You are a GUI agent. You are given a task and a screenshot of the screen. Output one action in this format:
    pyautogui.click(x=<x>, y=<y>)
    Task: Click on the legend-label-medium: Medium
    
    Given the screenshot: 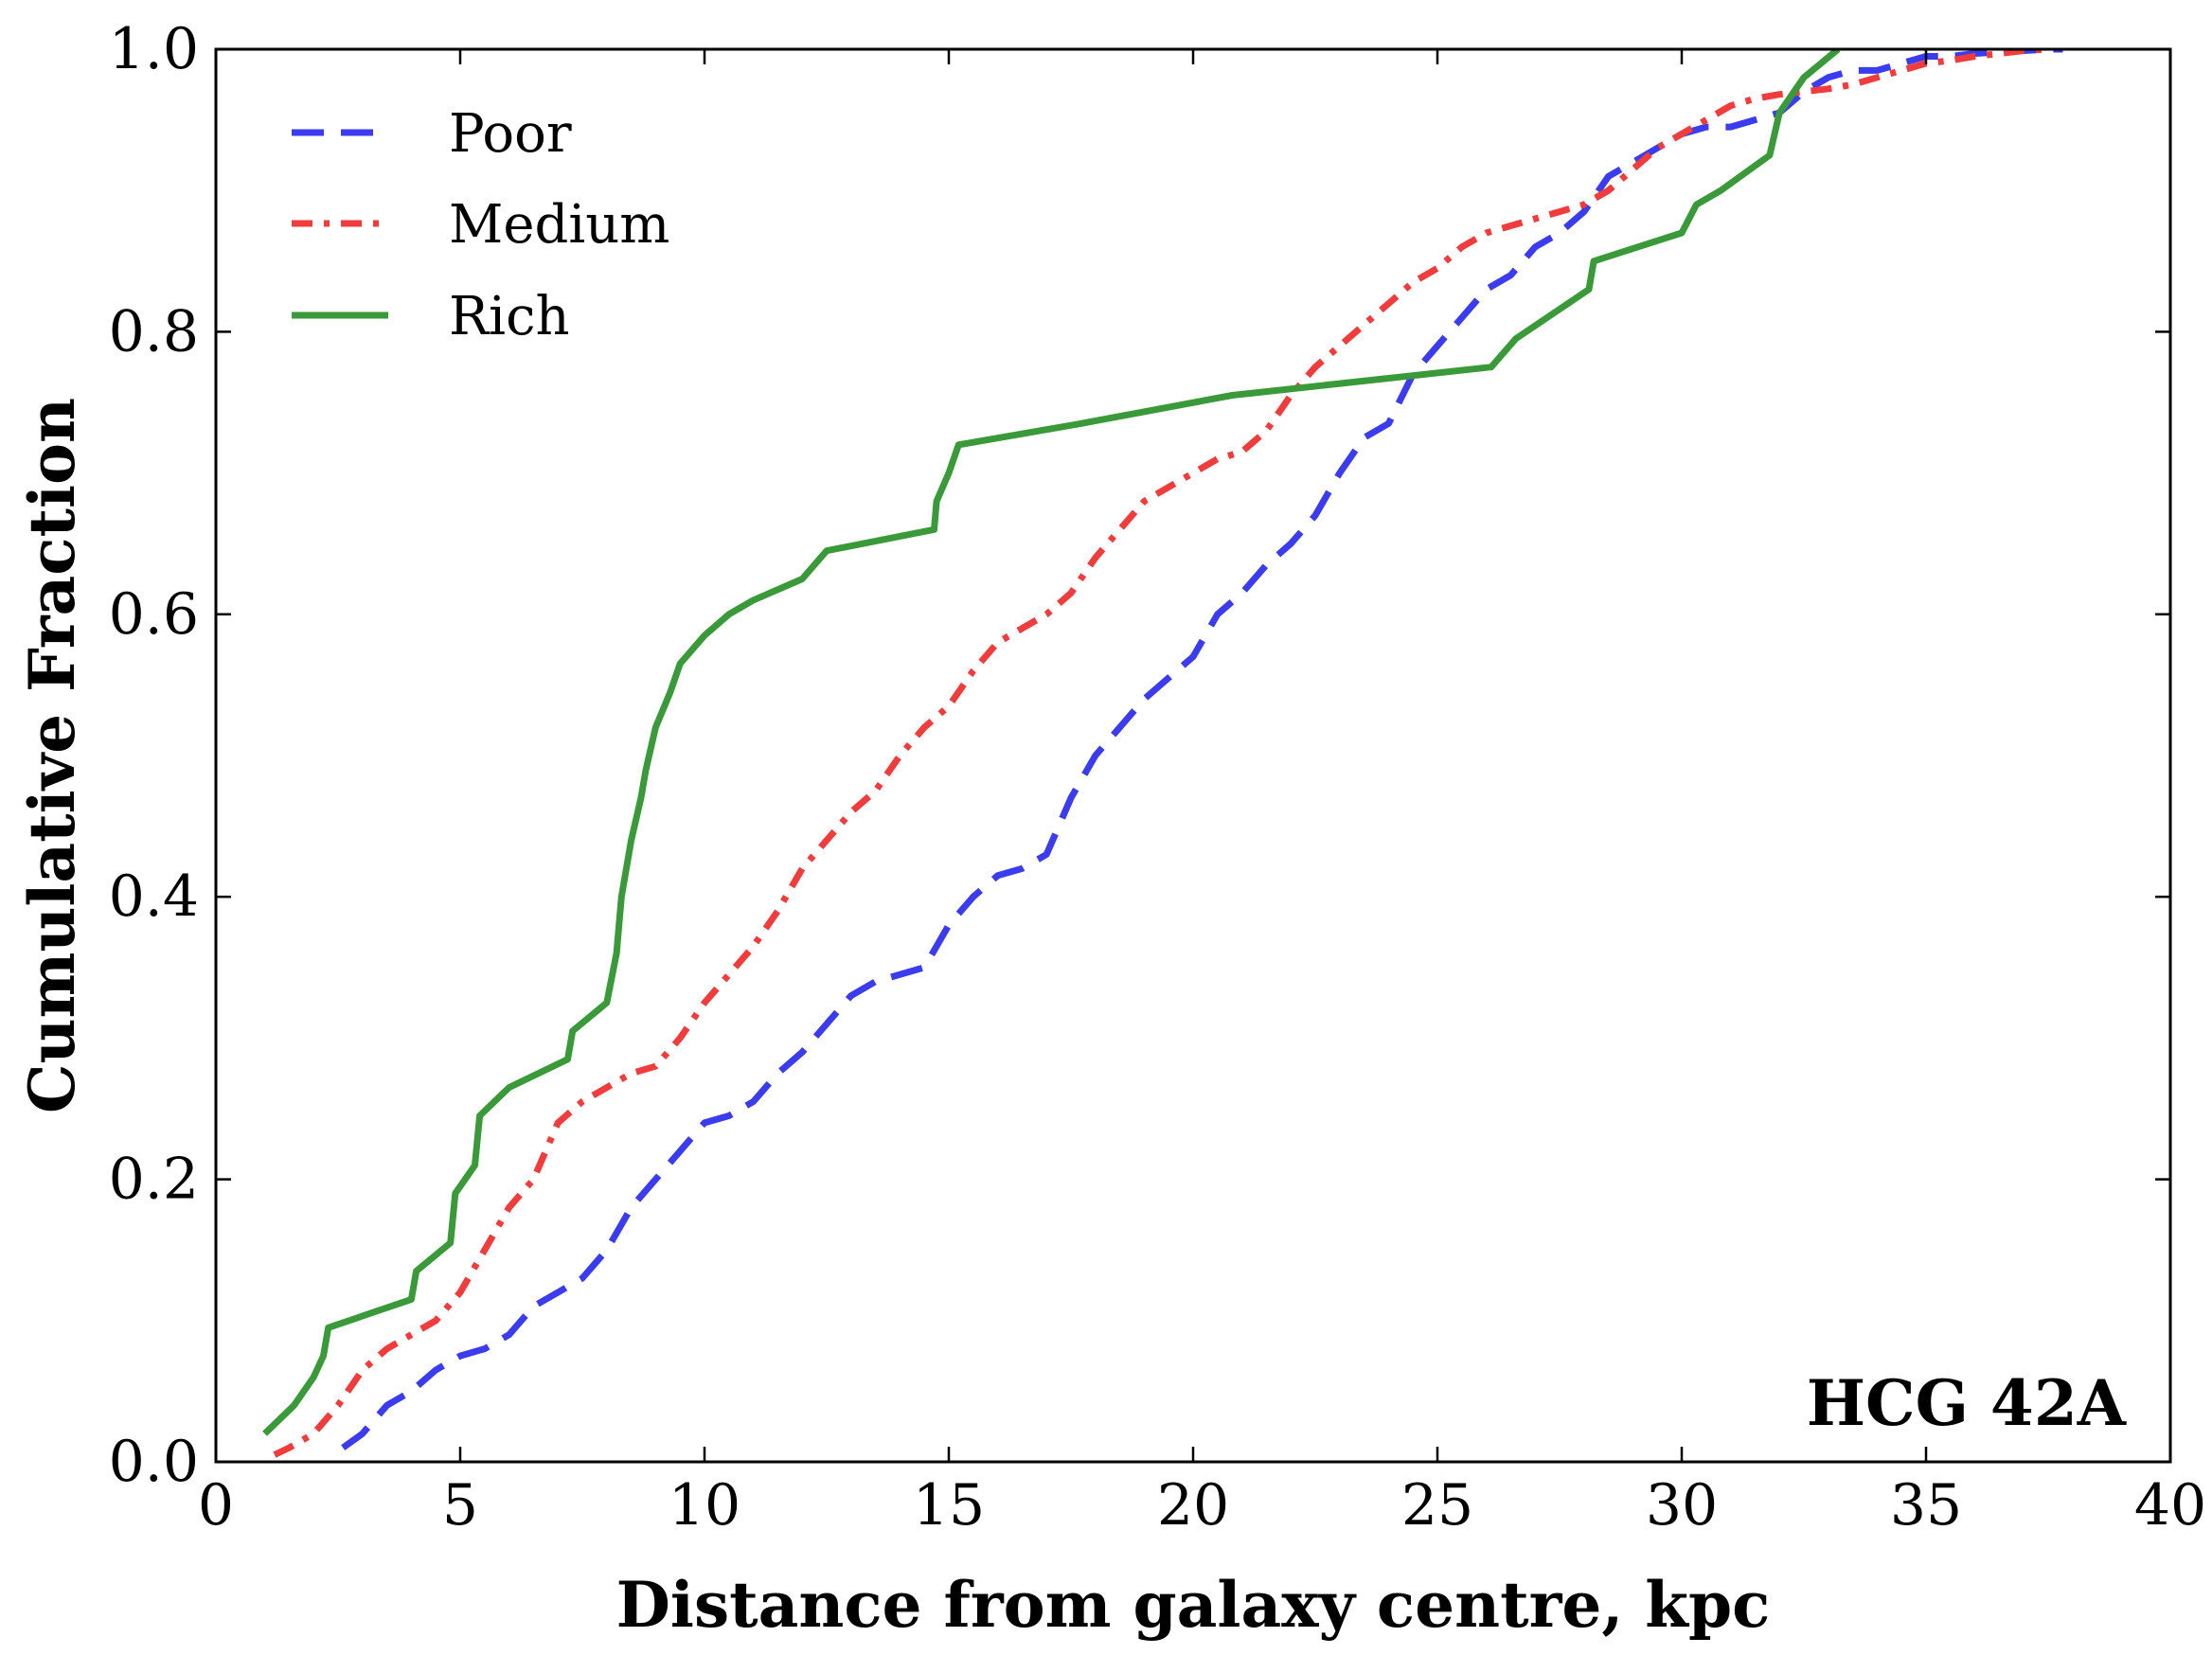 What is the action you would take?
    pyautogui.click(x=559, y=225)
    